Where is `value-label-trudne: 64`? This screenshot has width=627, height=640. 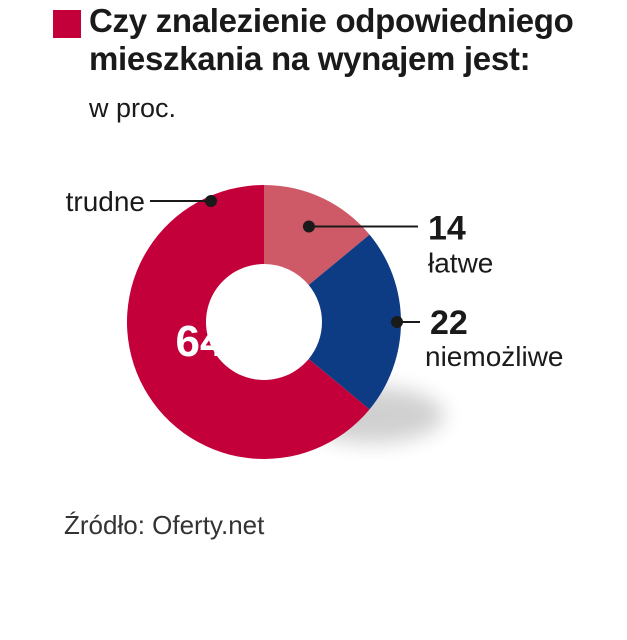 value-label-trudne: 64 is located at coordinates (200, 341).